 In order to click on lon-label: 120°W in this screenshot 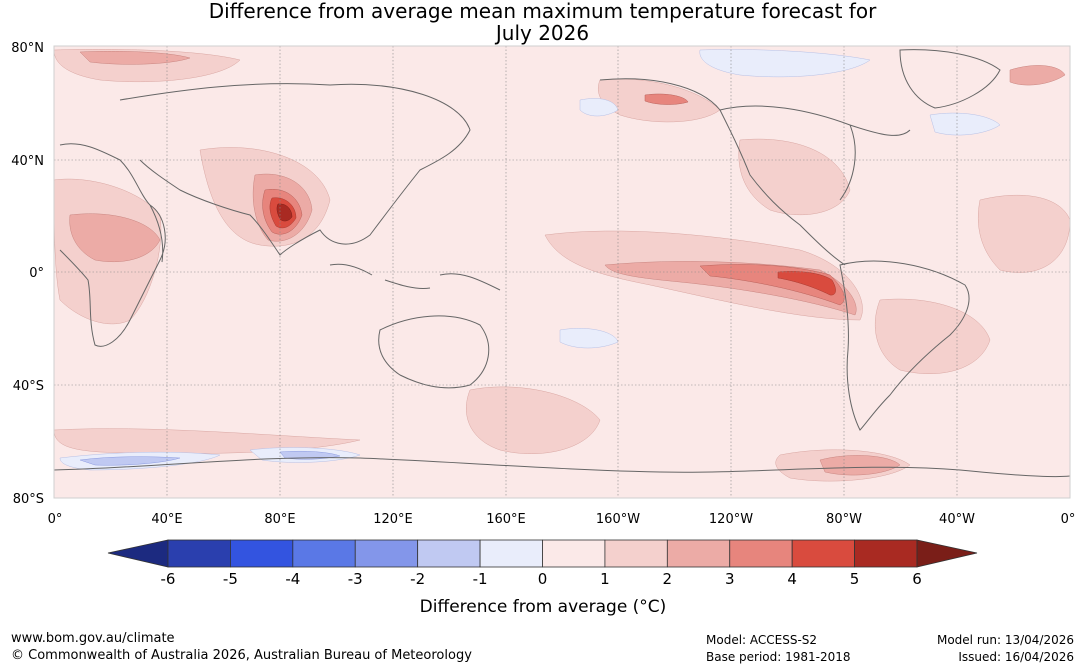, I will do `click(731, 519)`.